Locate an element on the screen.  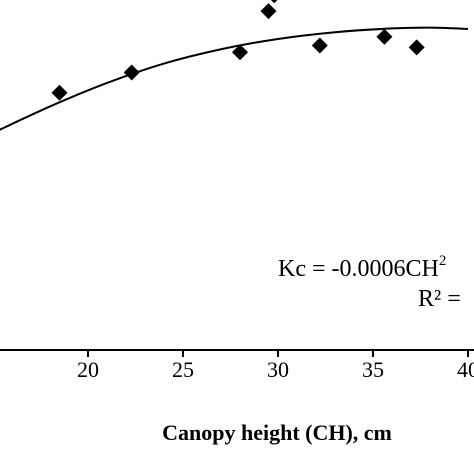
r-squared-annotation: R² = is located at coordinates (439, 299).